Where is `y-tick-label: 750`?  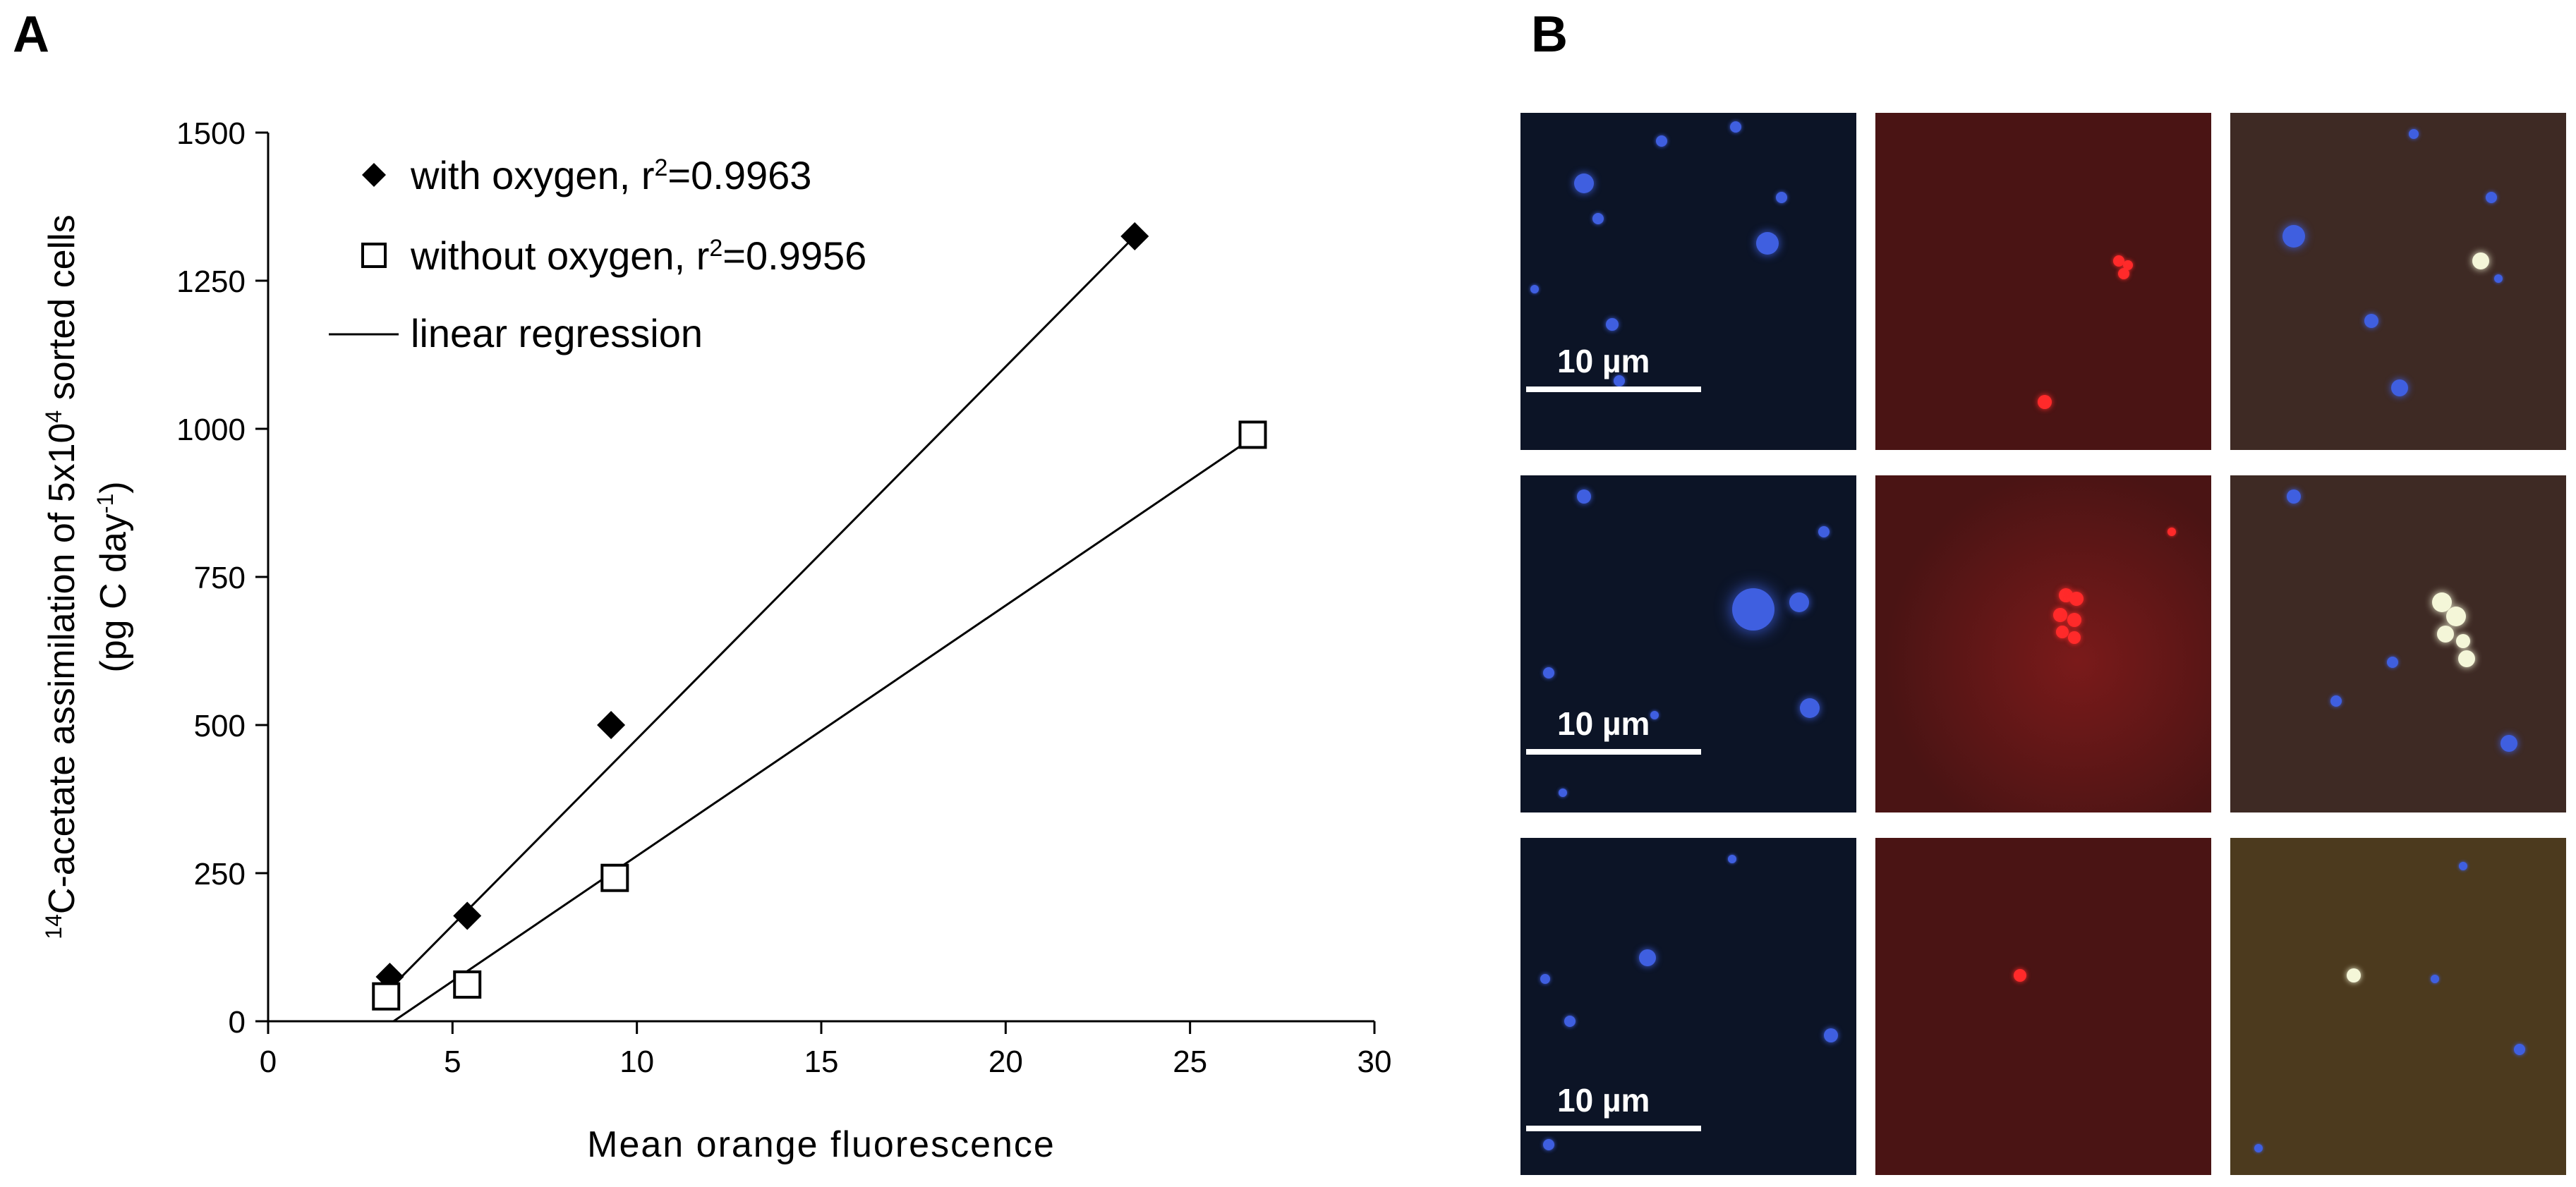
y-tick-label: 750 is located at coordinates (220, 578).